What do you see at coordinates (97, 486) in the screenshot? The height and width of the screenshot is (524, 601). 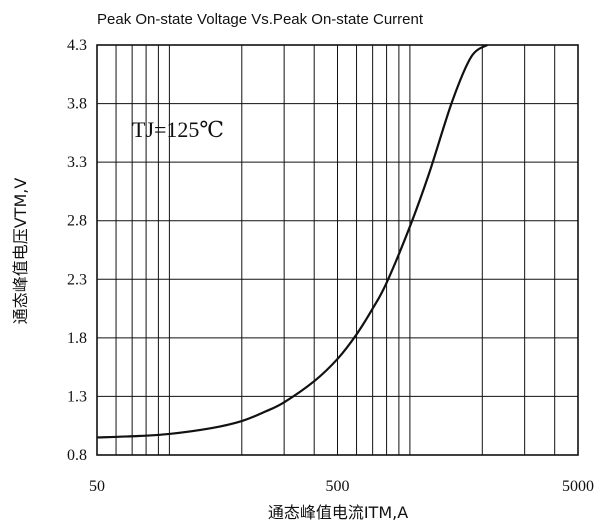 I see `x-tick-label: 50` at bounding box center [97, 486].